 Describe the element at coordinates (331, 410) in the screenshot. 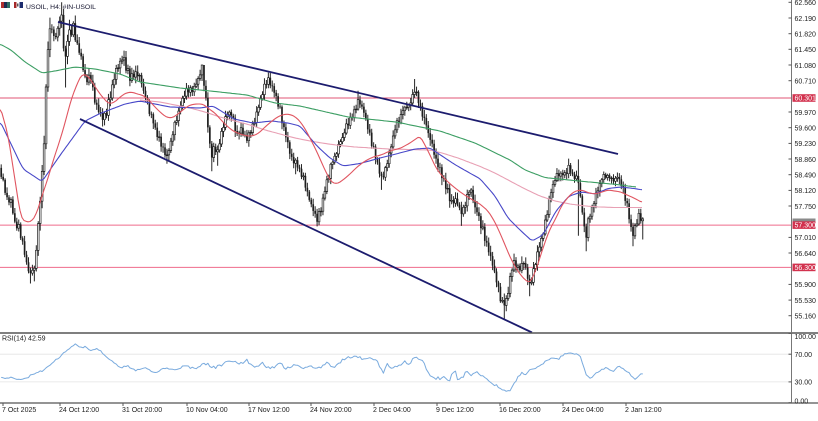

I see `svg-text: 24 Nov 20:00` at that location.